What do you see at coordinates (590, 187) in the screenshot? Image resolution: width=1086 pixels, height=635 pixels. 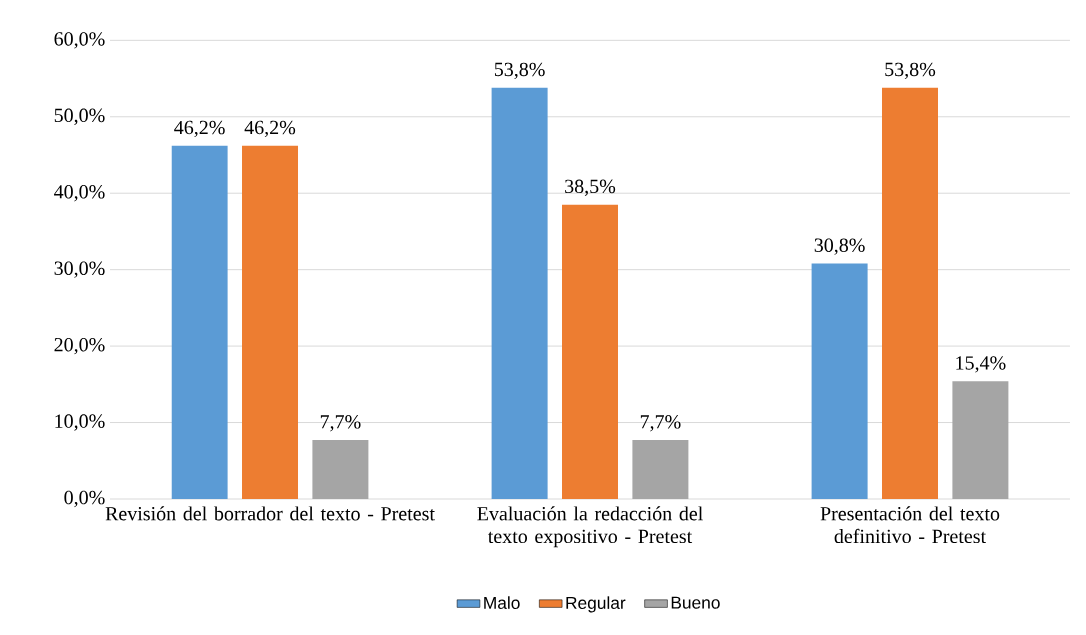 I see `data-label: 38,5%` at bounding box center [590, 187].